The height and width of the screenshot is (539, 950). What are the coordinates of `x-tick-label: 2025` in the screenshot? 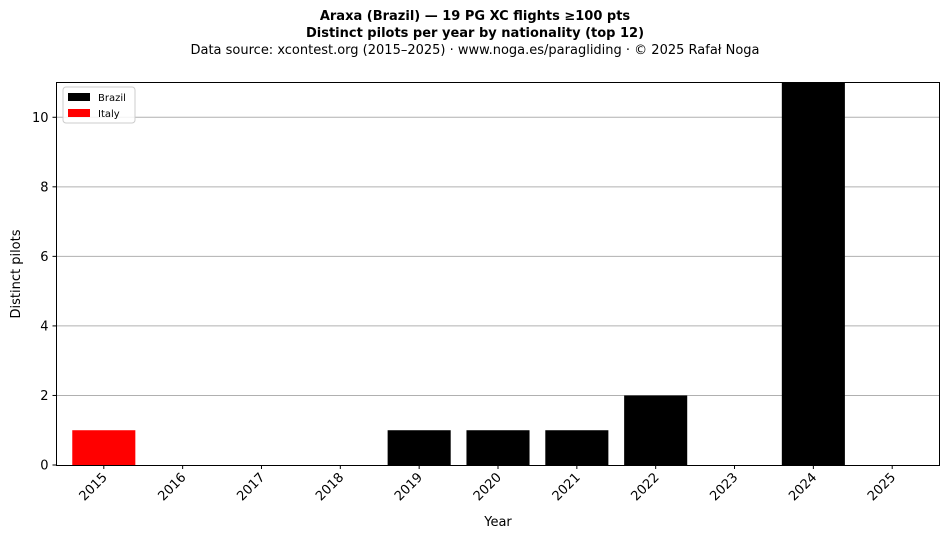 It's located at (882, 487).